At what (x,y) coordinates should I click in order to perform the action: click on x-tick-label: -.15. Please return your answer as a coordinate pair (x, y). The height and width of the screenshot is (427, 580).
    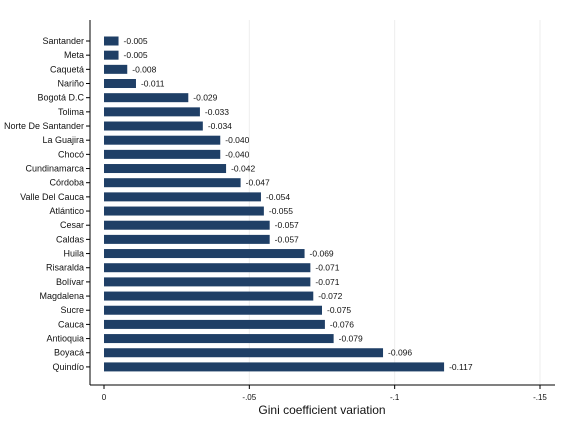
    Looking at the image, I should click on (540, 397).